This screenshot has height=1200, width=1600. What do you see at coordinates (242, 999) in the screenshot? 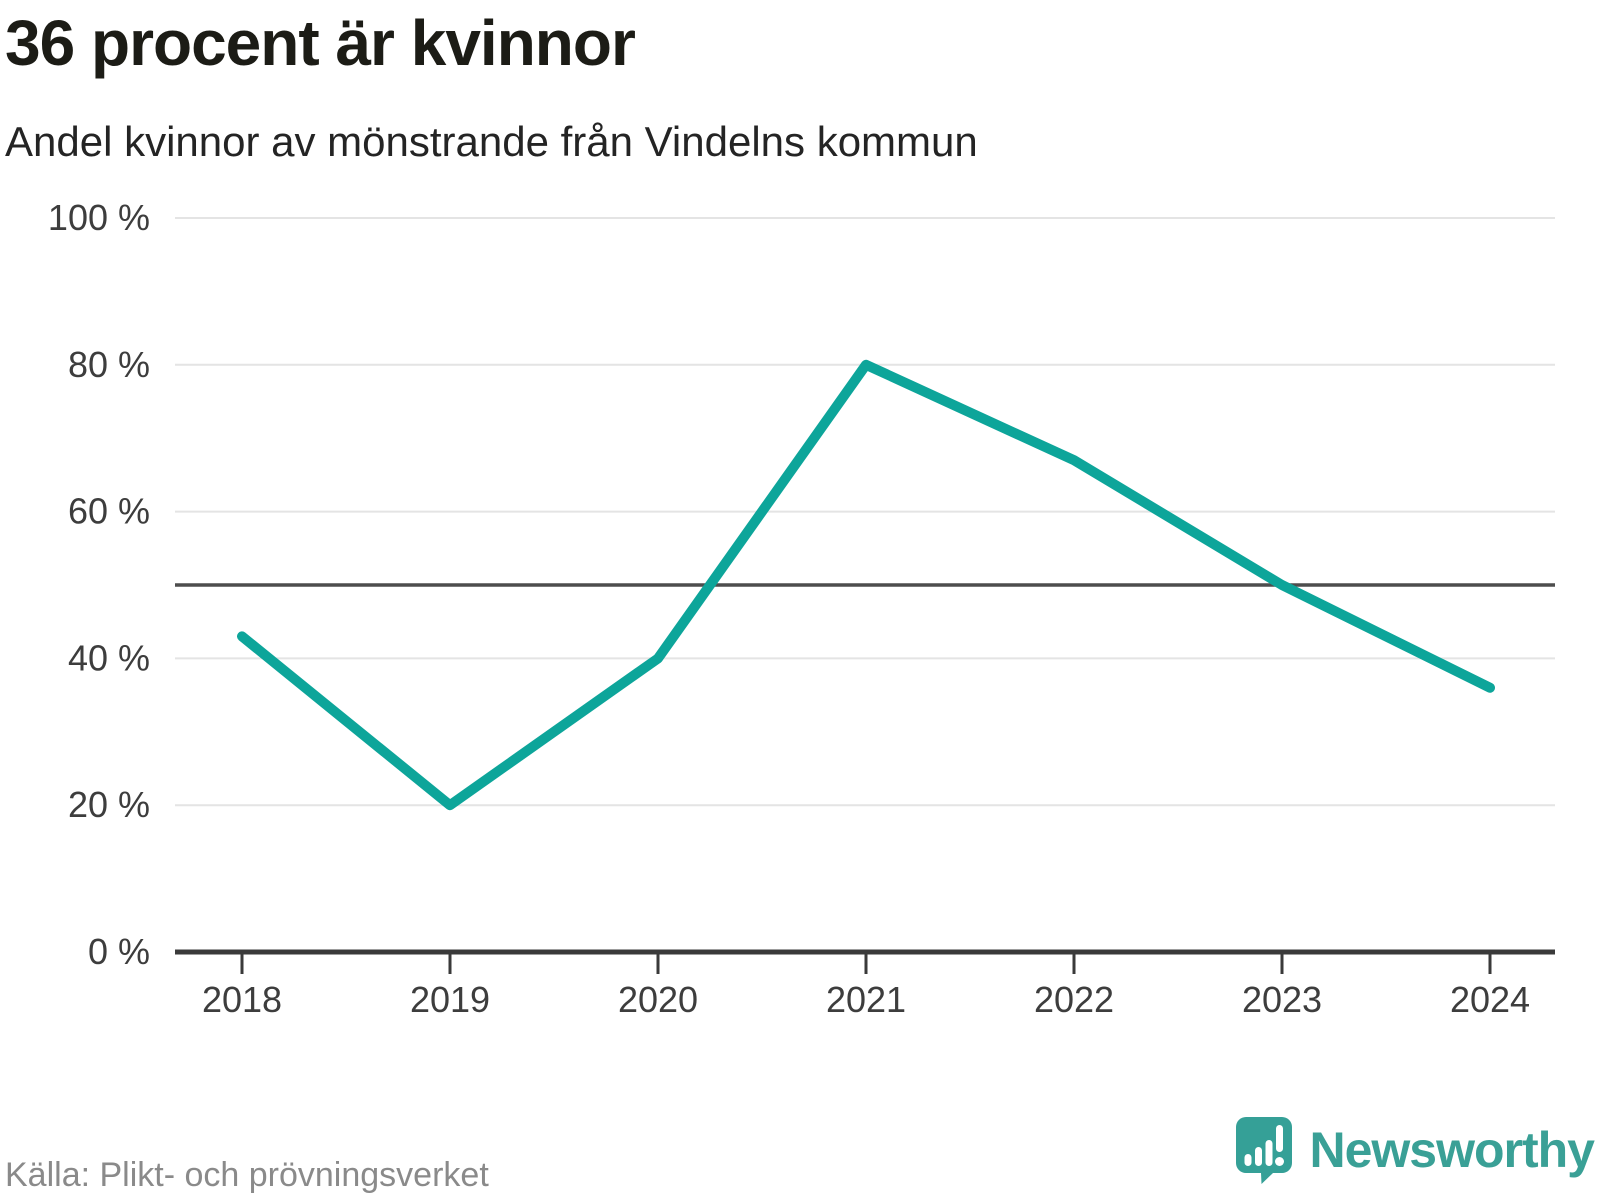
I see `x-tick-label: 2018` at bounding box center [242, 999].